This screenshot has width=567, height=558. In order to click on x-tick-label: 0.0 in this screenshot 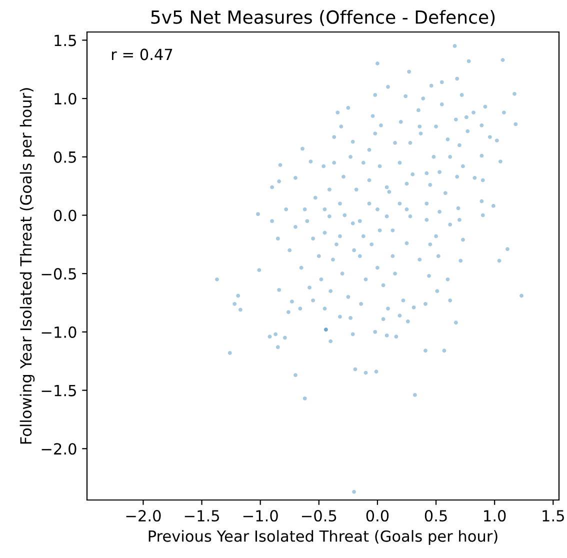, I will do `click(377, 516)`.